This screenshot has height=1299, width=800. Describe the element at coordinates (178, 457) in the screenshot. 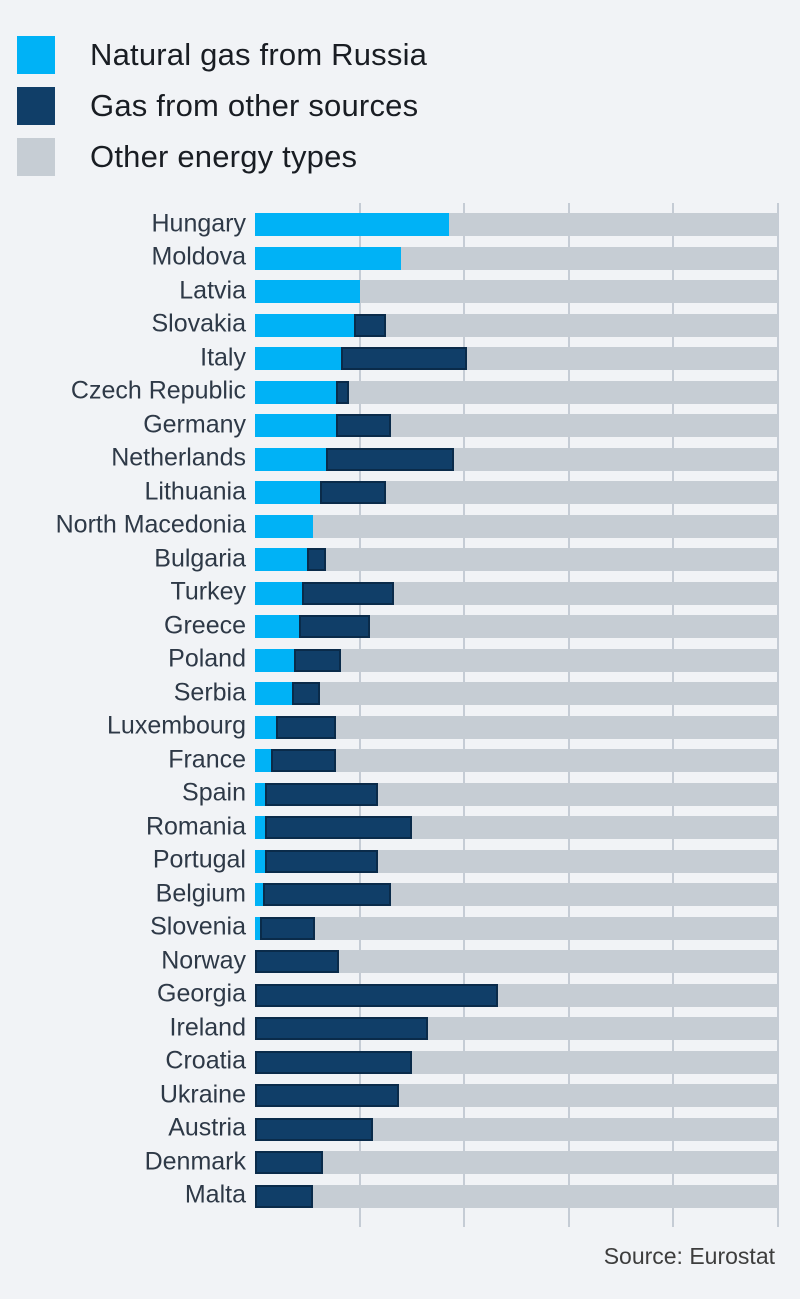

I see `country-label: Netherlands` at that location.